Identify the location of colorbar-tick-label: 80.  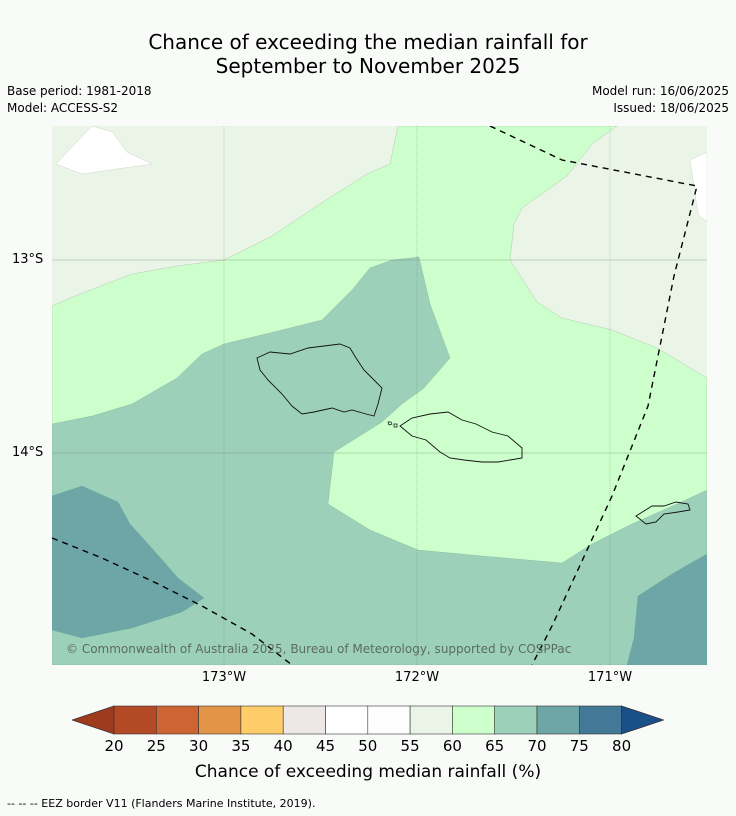
(622, 746).